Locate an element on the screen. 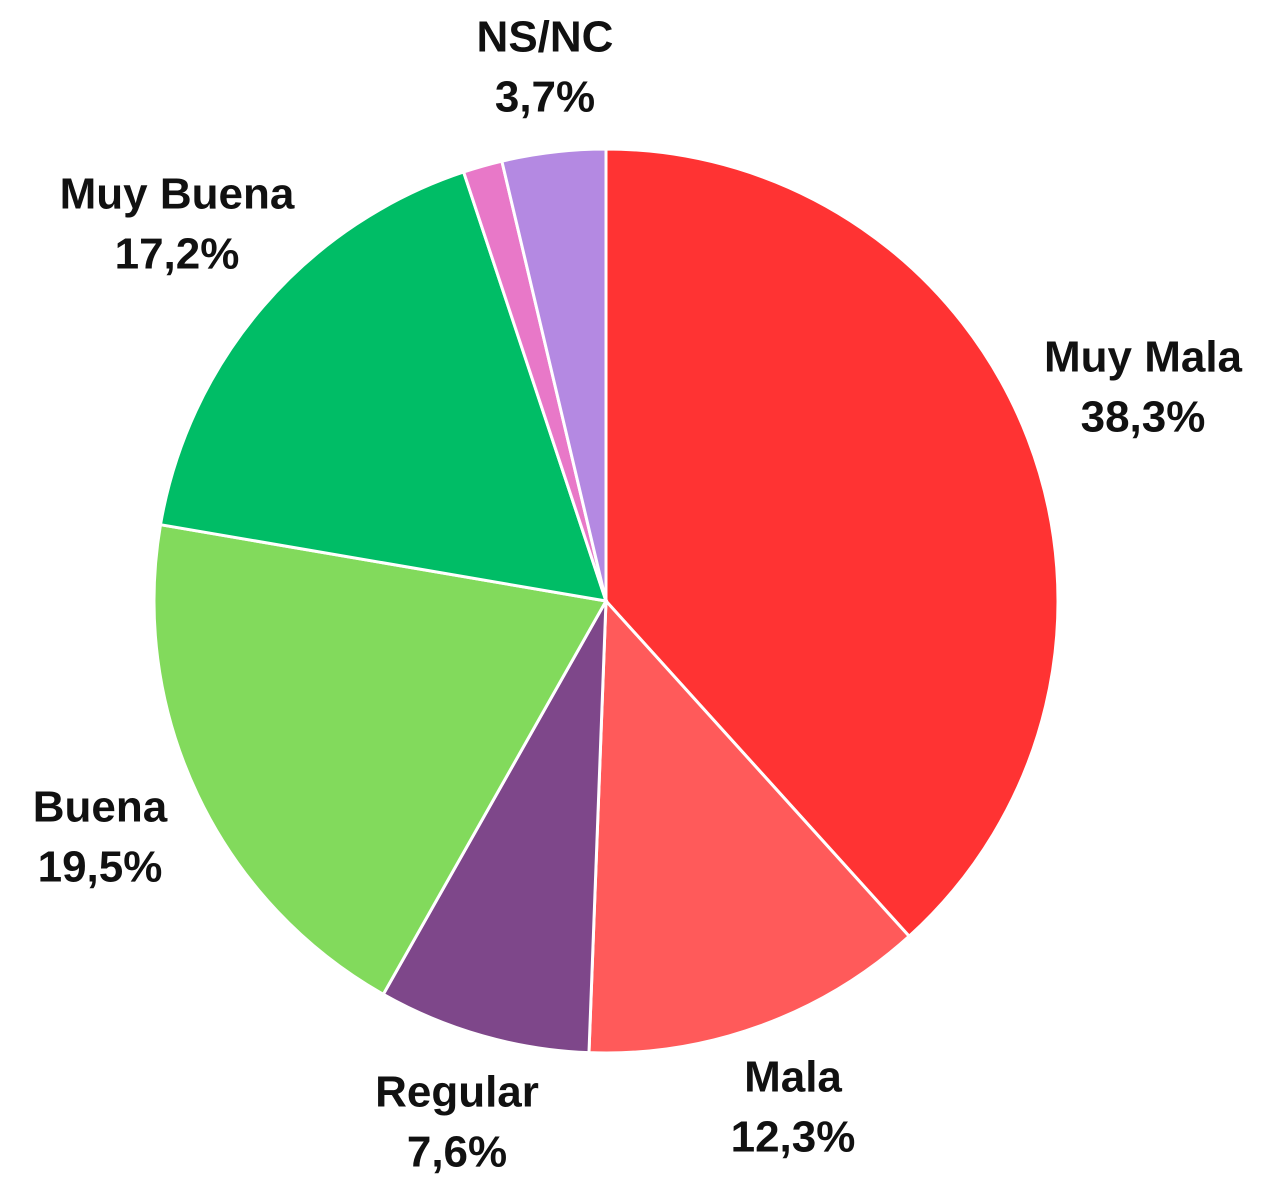  slice-label: Muy Mala is located at coordinates (1143, 357).